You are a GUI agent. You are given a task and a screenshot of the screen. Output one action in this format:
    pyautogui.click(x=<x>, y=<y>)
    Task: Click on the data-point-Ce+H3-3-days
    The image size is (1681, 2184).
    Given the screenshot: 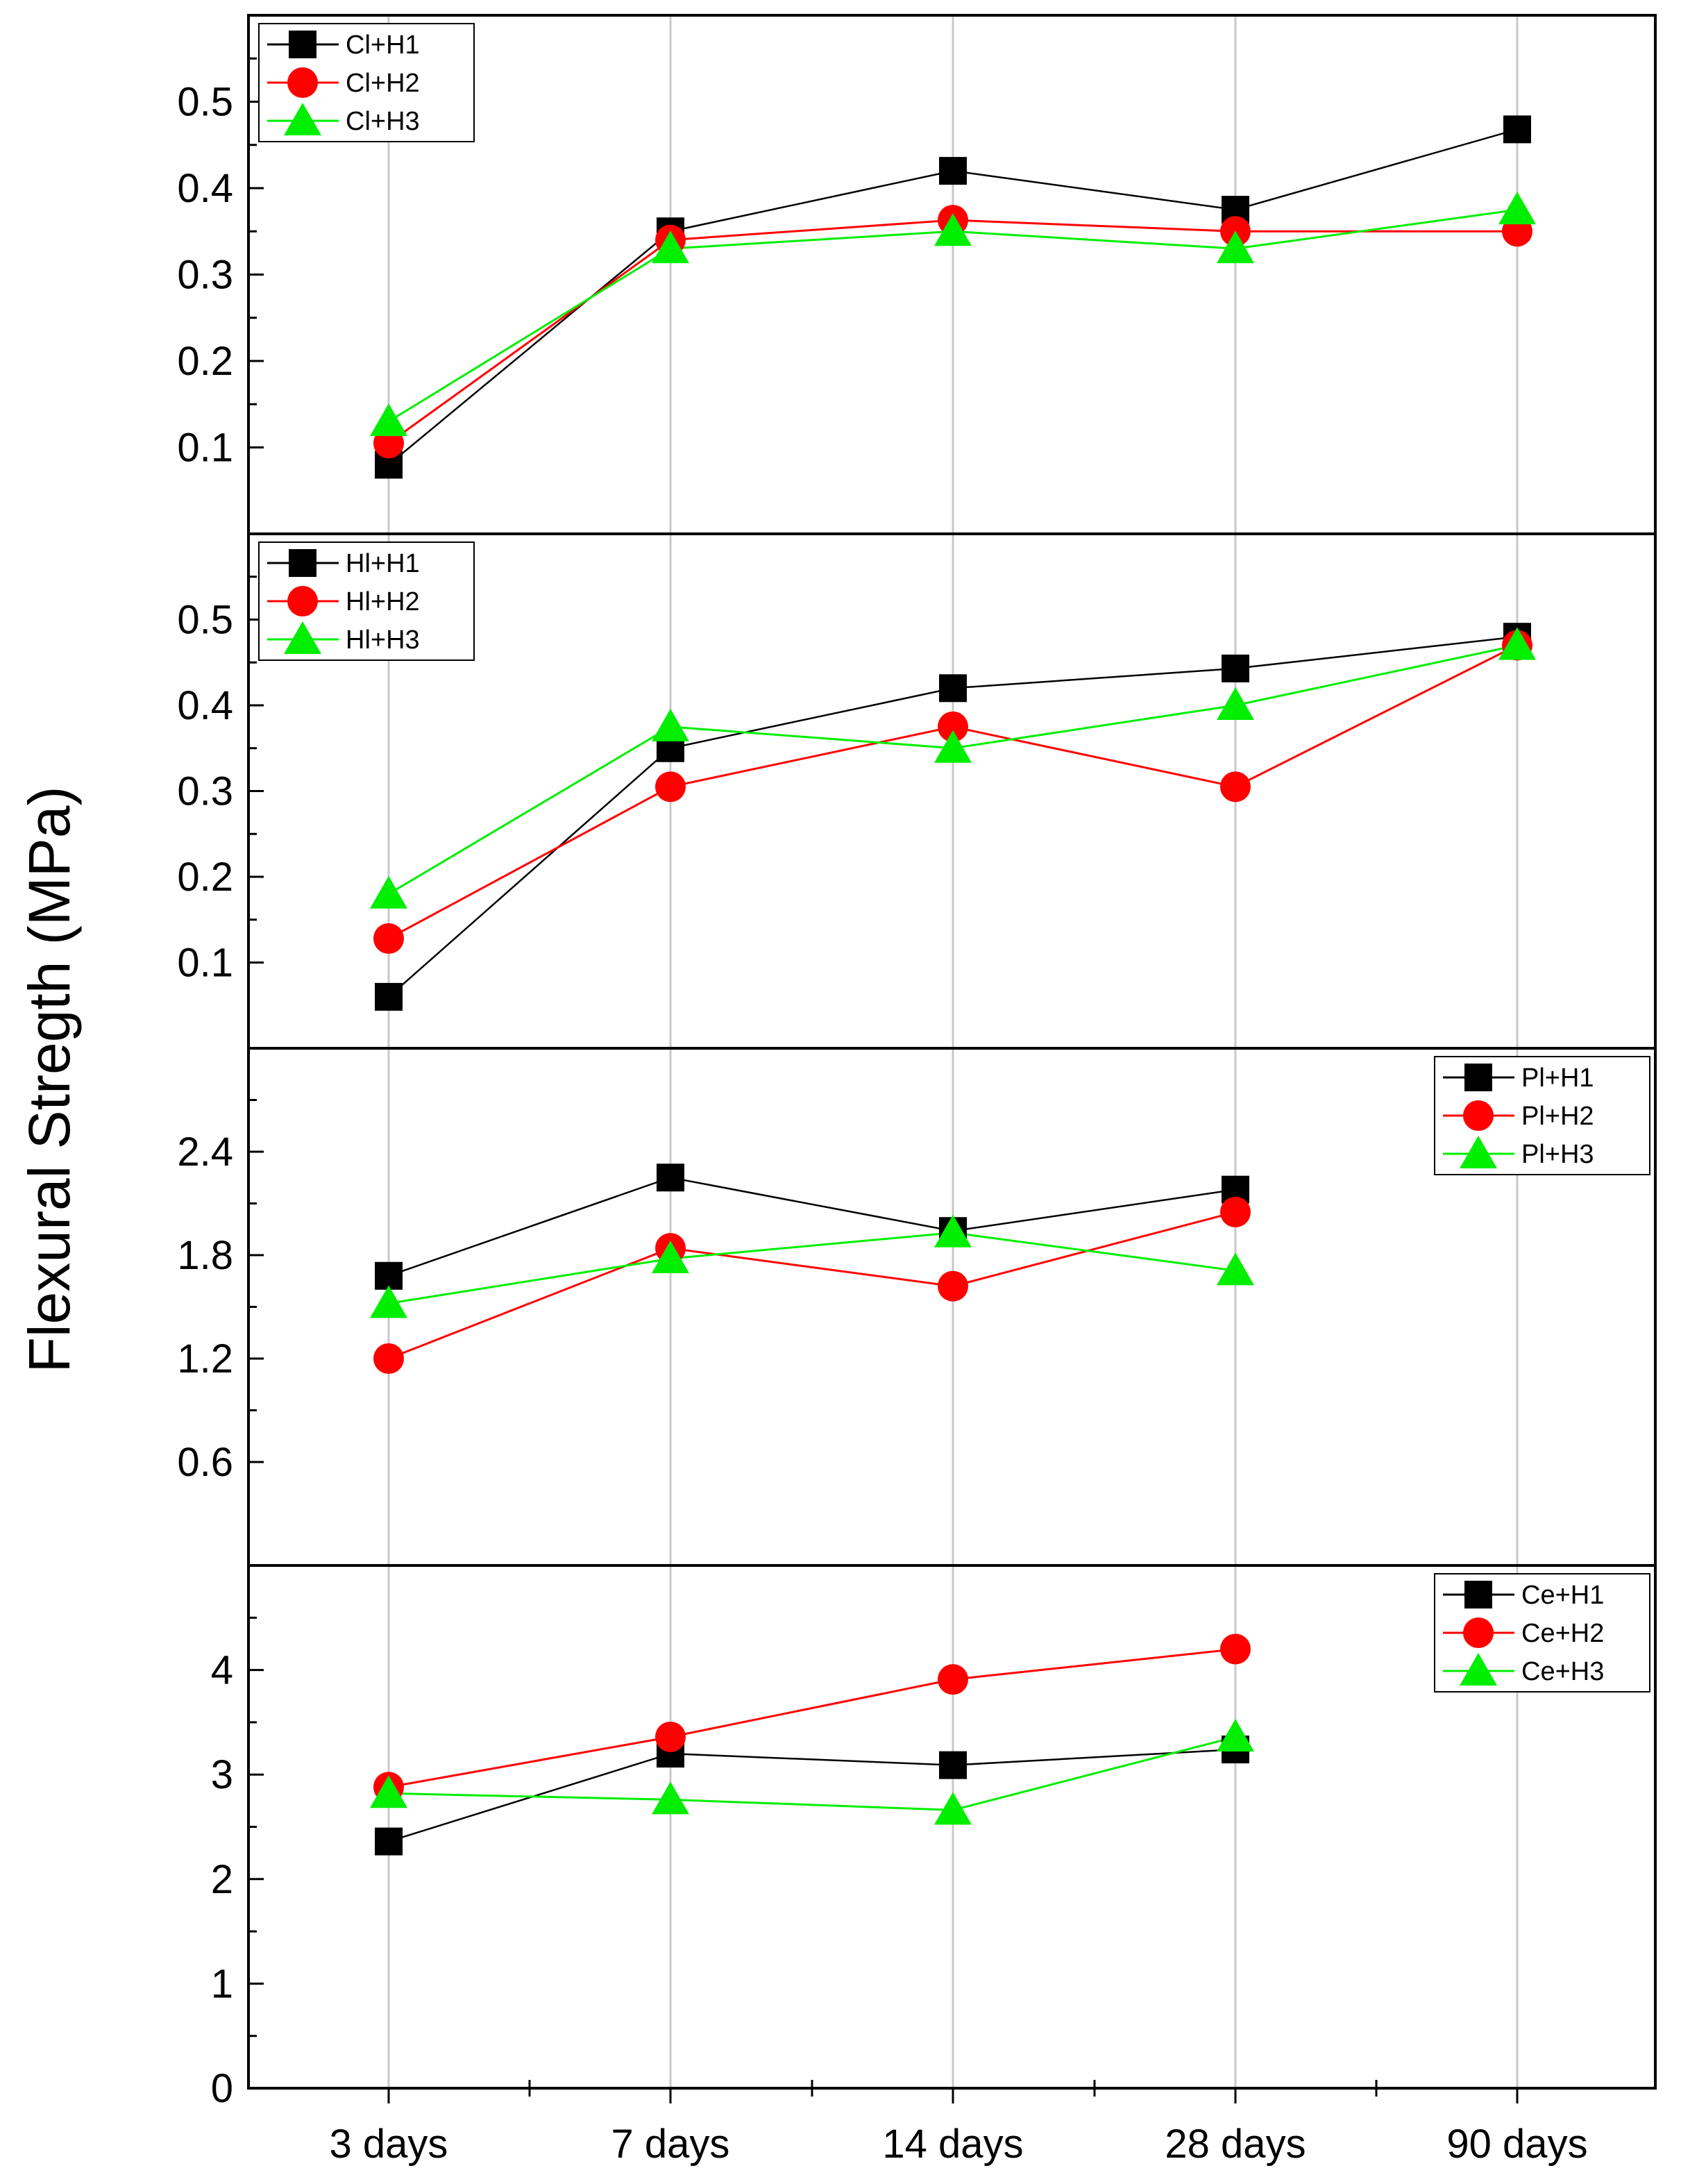 What is the action you would take?
    pyautogui.click(x=389, y=1792)
    